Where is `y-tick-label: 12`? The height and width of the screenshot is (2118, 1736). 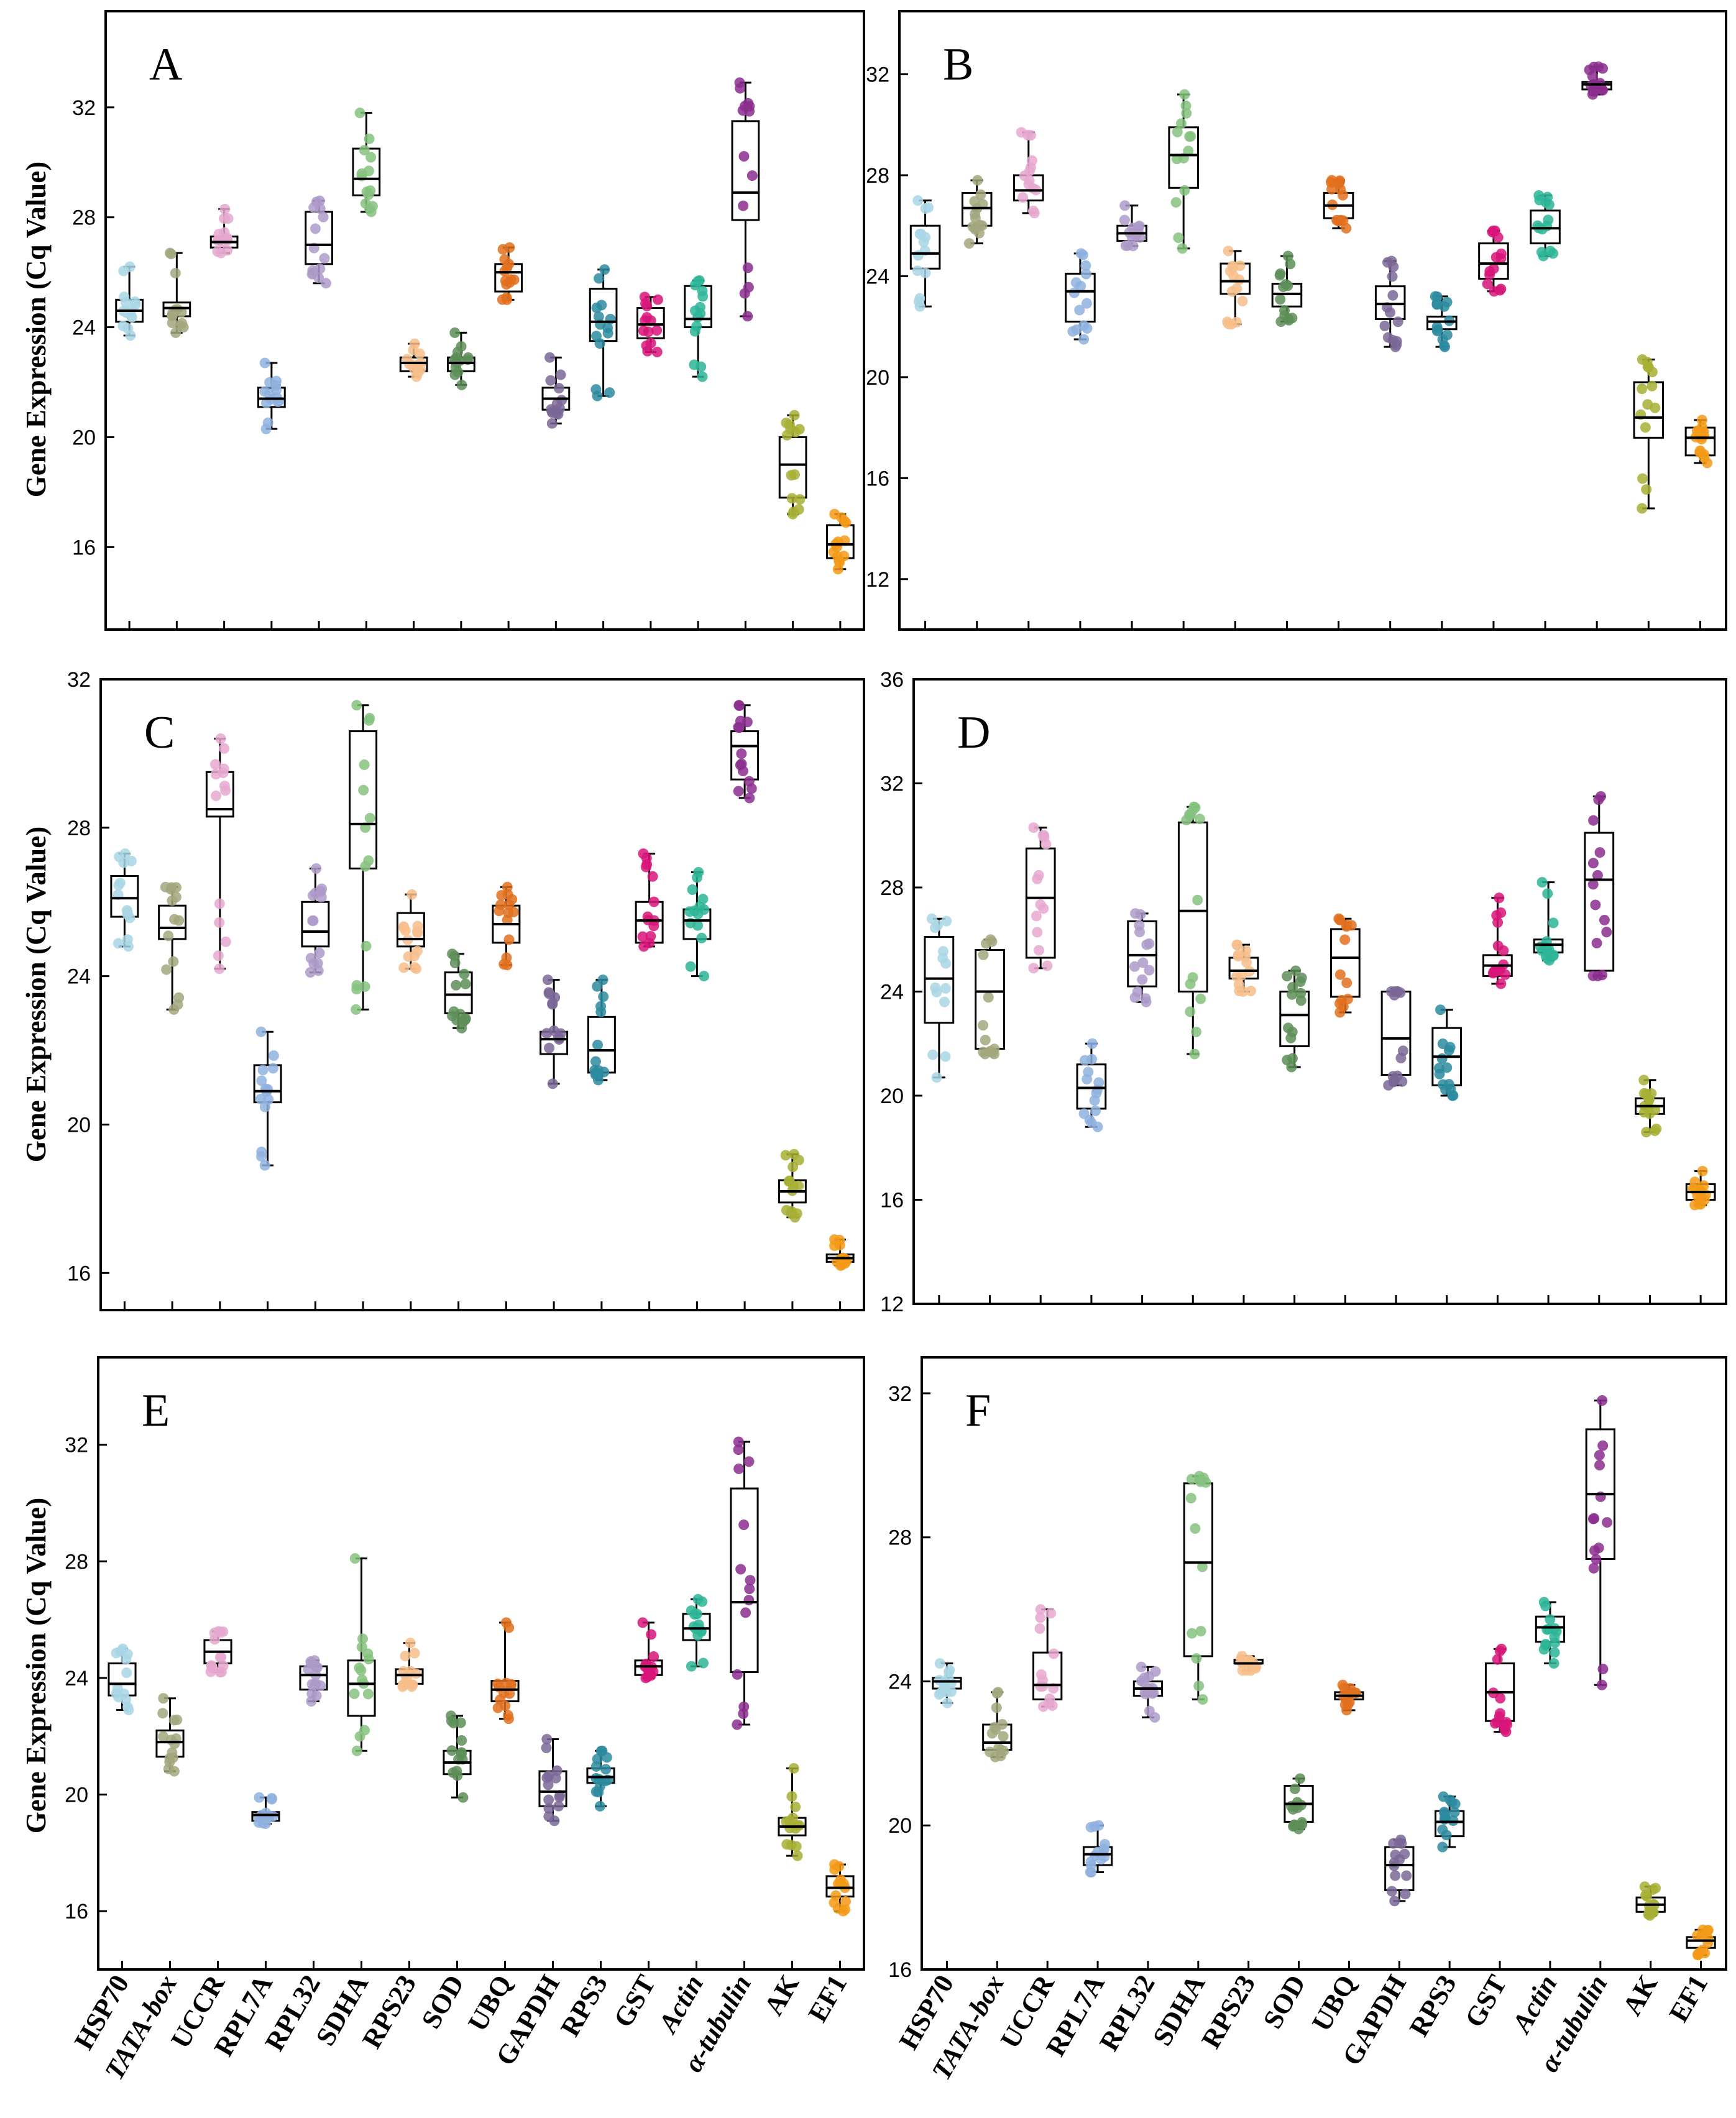
y-tick-label: 12 is located at coordinates (892, 1304).